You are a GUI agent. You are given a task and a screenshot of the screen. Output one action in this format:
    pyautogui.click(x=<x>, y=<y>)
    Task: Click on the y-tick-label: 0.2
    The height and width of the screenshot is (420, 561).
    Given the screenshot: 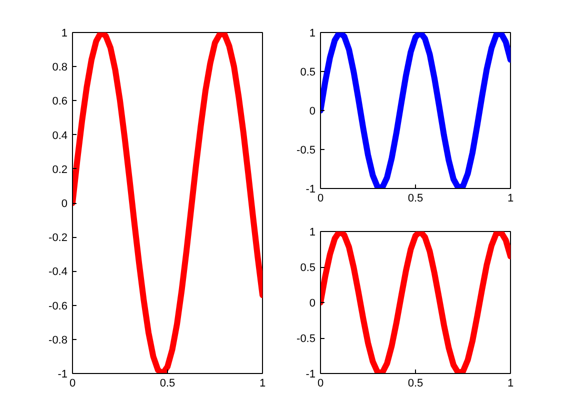 What is the action you would take?
    pyautogui.click(x=60, y=170)
    